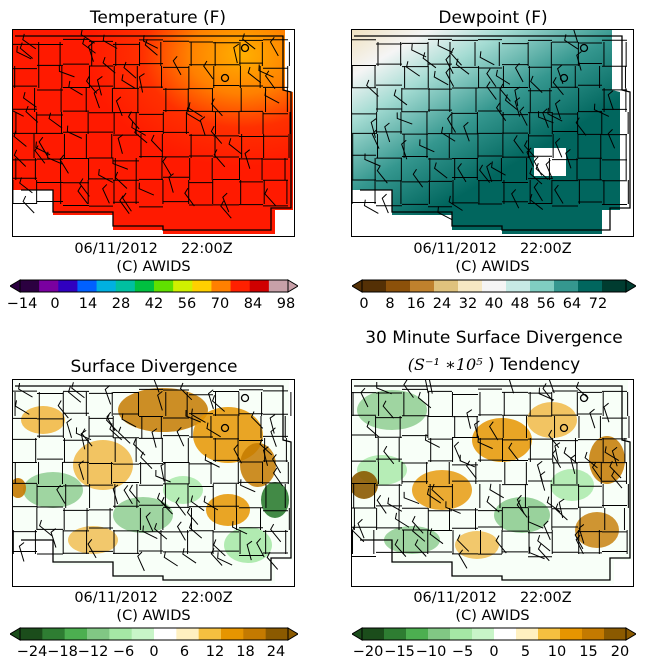 The width and height of the screenshot is (654, 669). Describe the element at coordinates (22, 304) in the screenshot. I see `colorbar-tick-label: −14` at that location.